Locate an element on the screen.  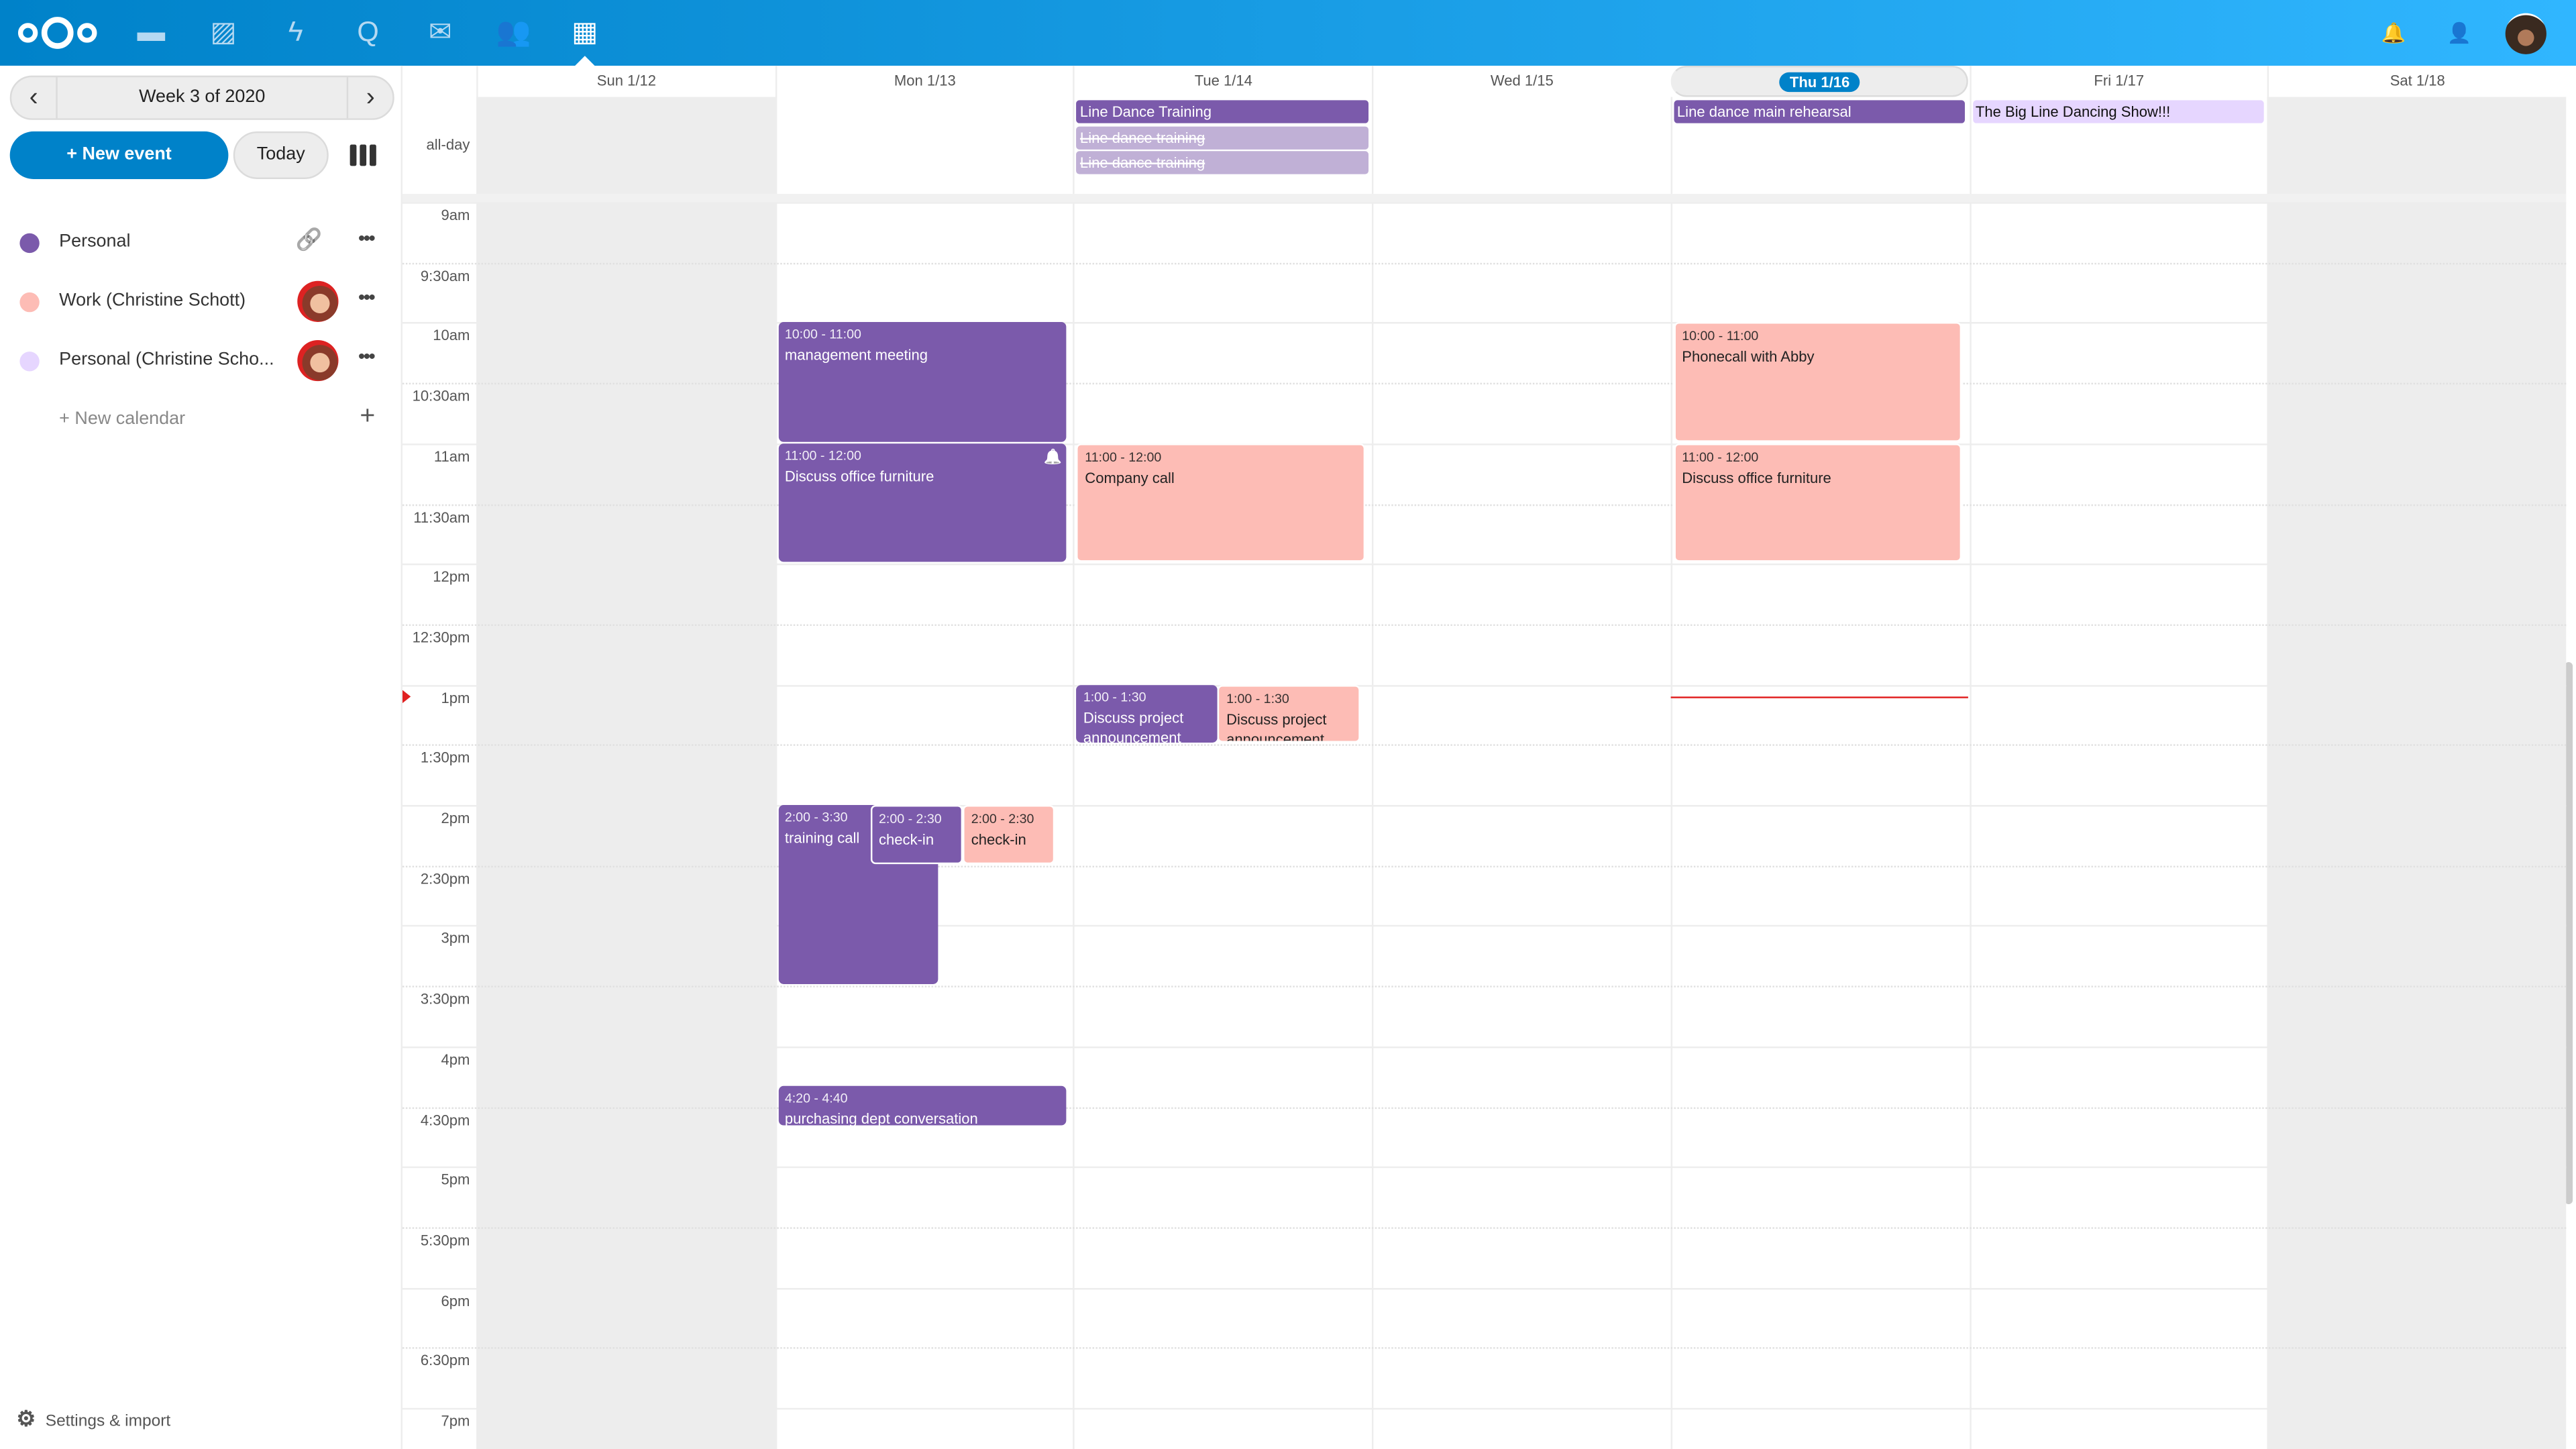
event-title: Discuss project announcement is located at coordinates (1133, 725).